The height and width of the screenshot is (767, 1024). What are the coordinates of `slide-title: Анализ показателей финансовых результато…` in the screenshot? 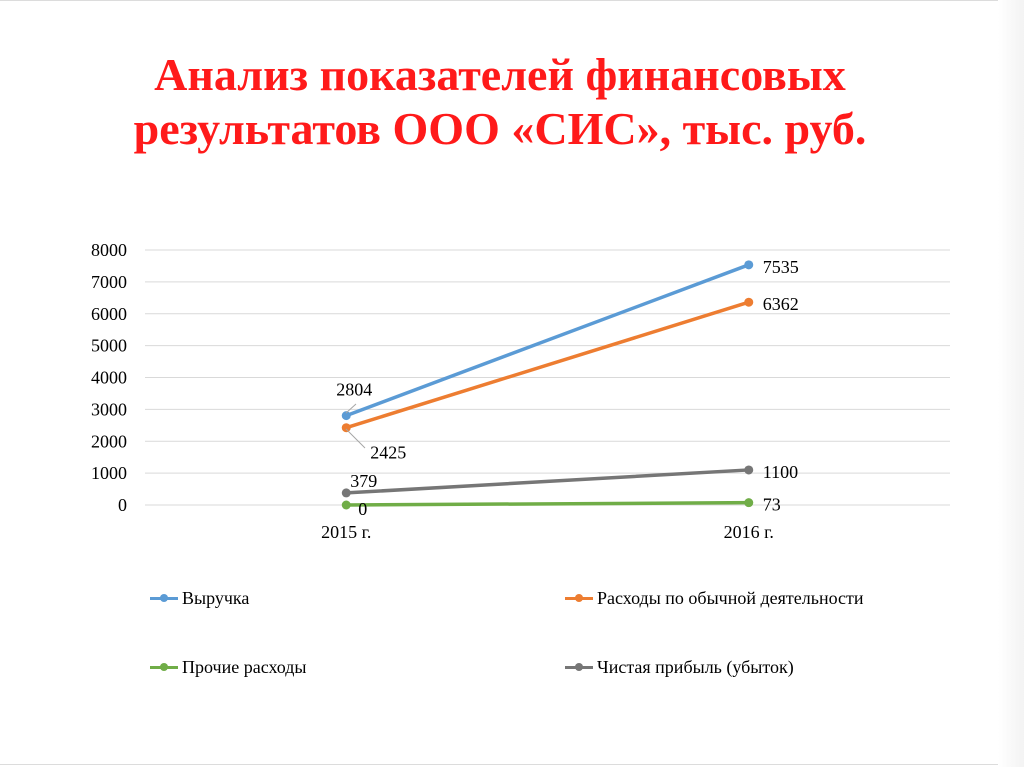 It's located at (500, 102).